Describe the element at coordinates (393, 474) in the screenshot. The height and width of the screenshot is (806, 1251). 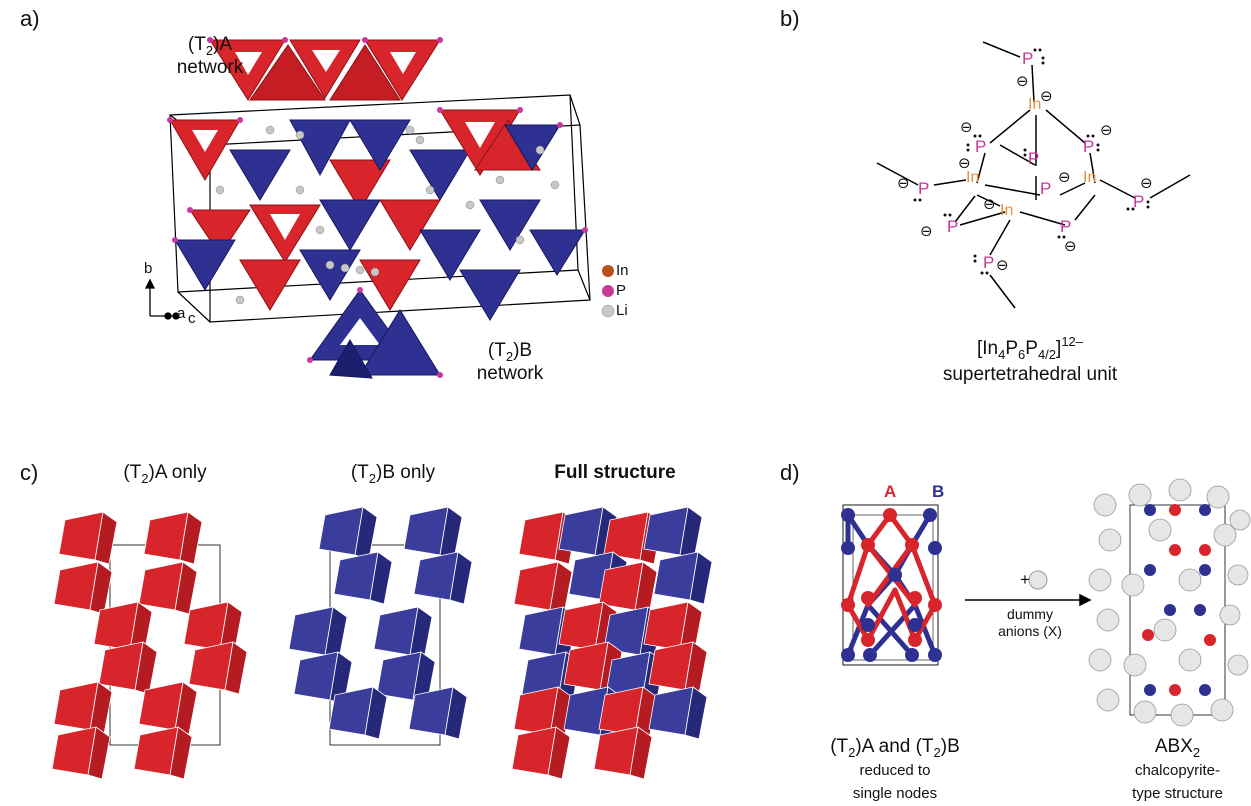
I see `c-col2-title: (T2)B only` at that location.